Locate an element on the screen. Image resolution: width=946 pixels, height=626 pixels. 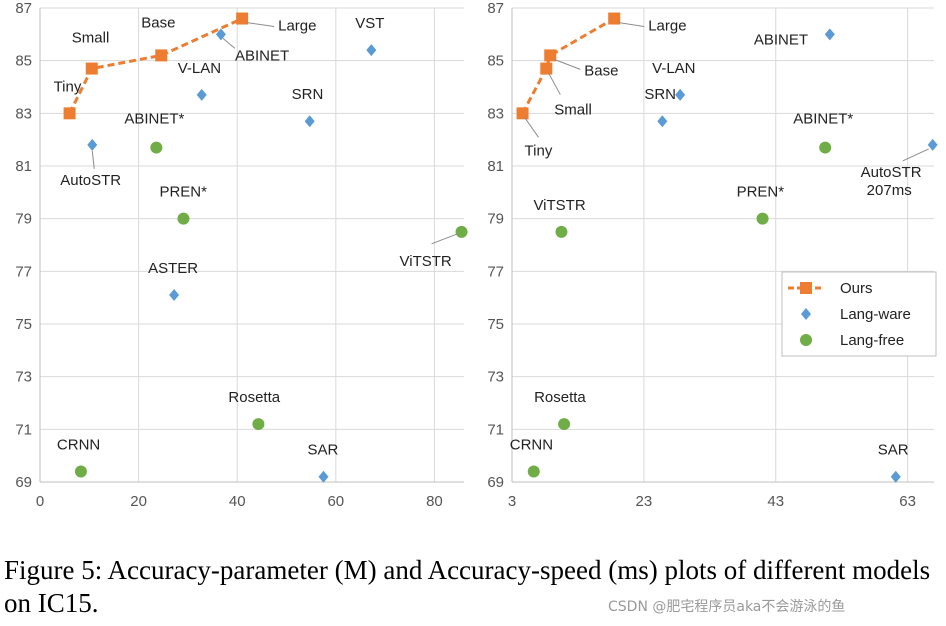
x-tick-label: 20 is located at coordinates (138, 501).